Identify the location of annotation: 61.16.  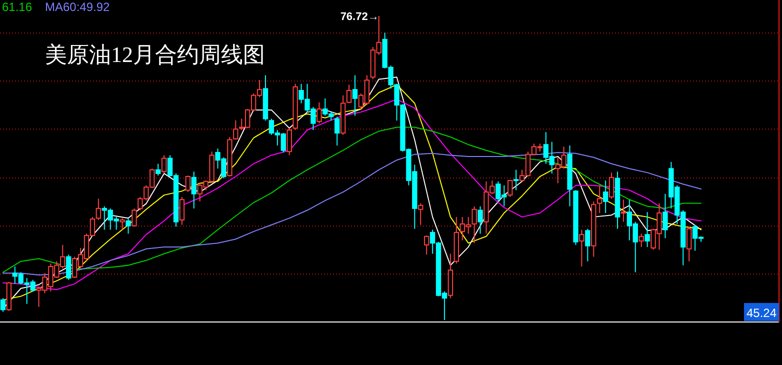
(17, 7).